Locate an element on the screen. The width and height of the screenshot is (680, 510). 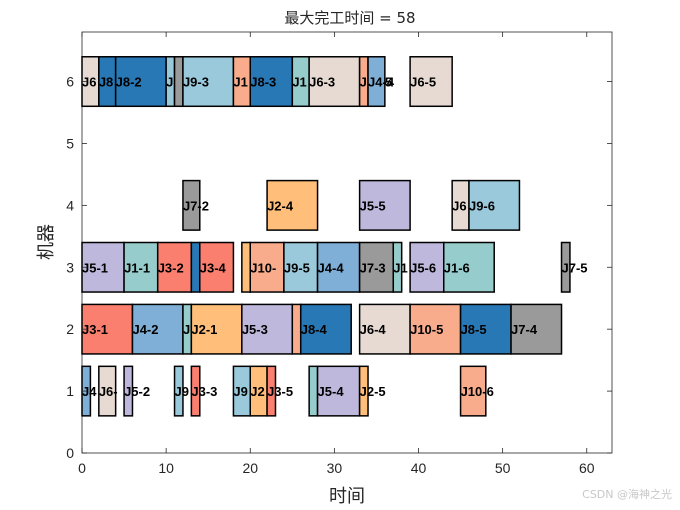
task-label: J10-6 is located at coordinates (477, 391).